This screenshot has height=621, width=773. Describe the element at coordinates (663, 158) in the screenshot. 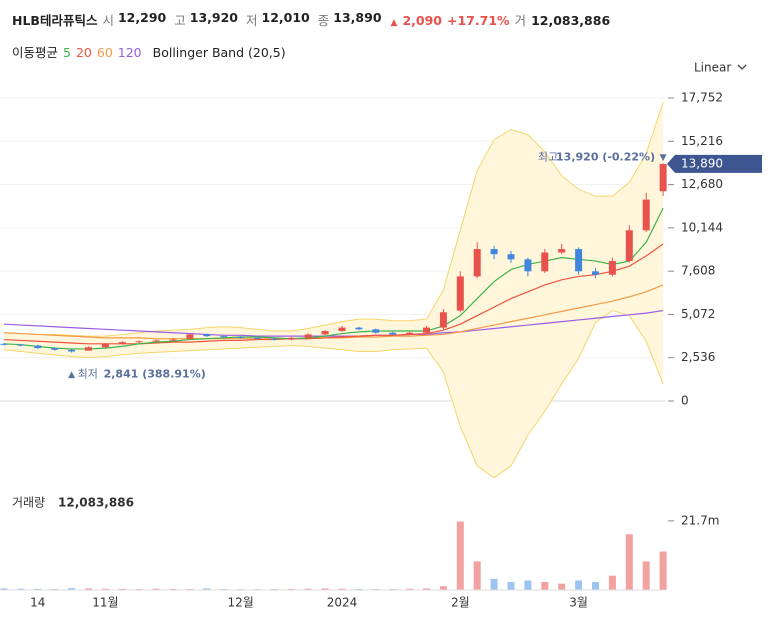

I see `high-arrow: ▼` at that location.